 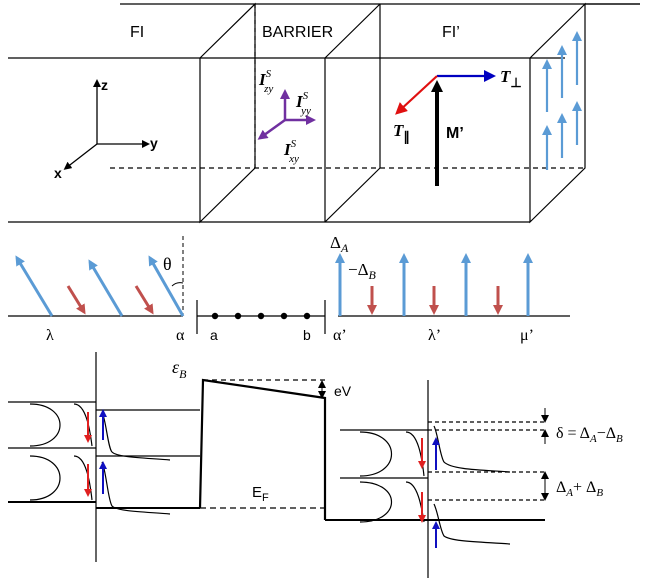 I want to click on barrier-left-face, so click(x=227, y=113).